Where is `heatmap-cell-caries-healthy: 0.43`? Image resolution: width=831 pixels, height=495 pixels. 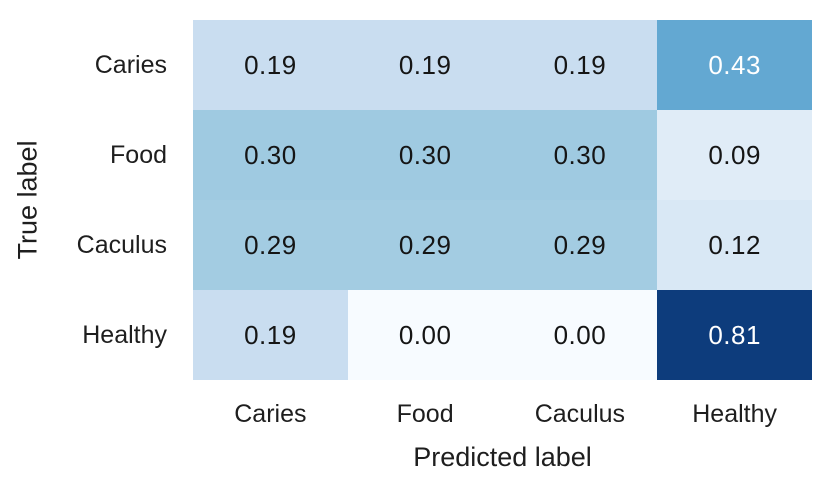
heatmap-cell-caries-healthy: 0.43 is located at coordinates (734, 65).